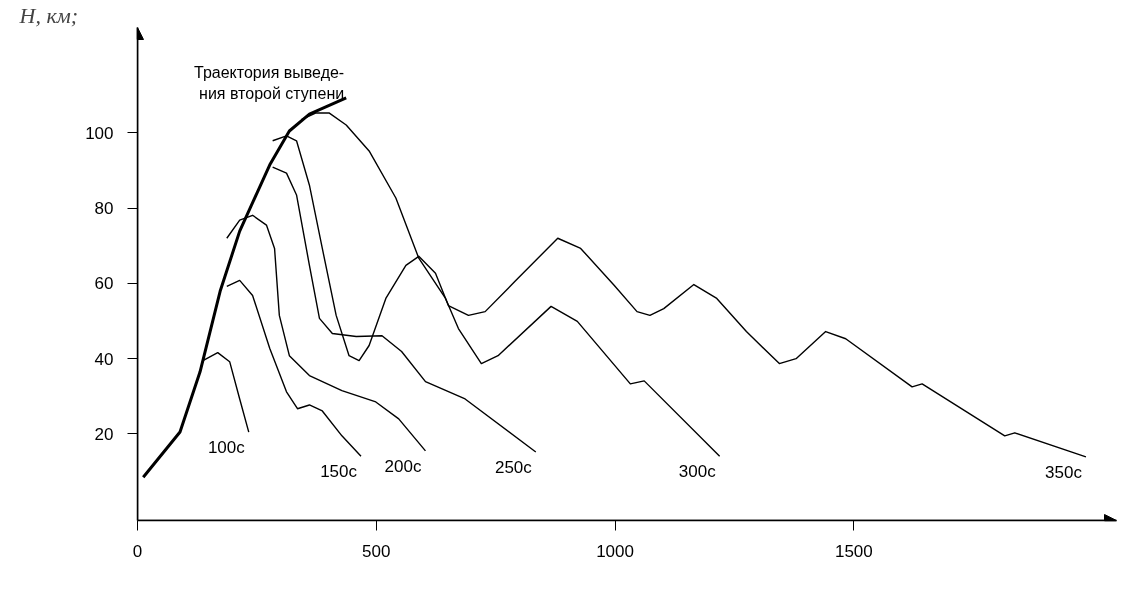 The image size is (1124, 589). Describe the element at coordinates (226, 448) in the screenshot. I see `series-label: 100с` at that location.